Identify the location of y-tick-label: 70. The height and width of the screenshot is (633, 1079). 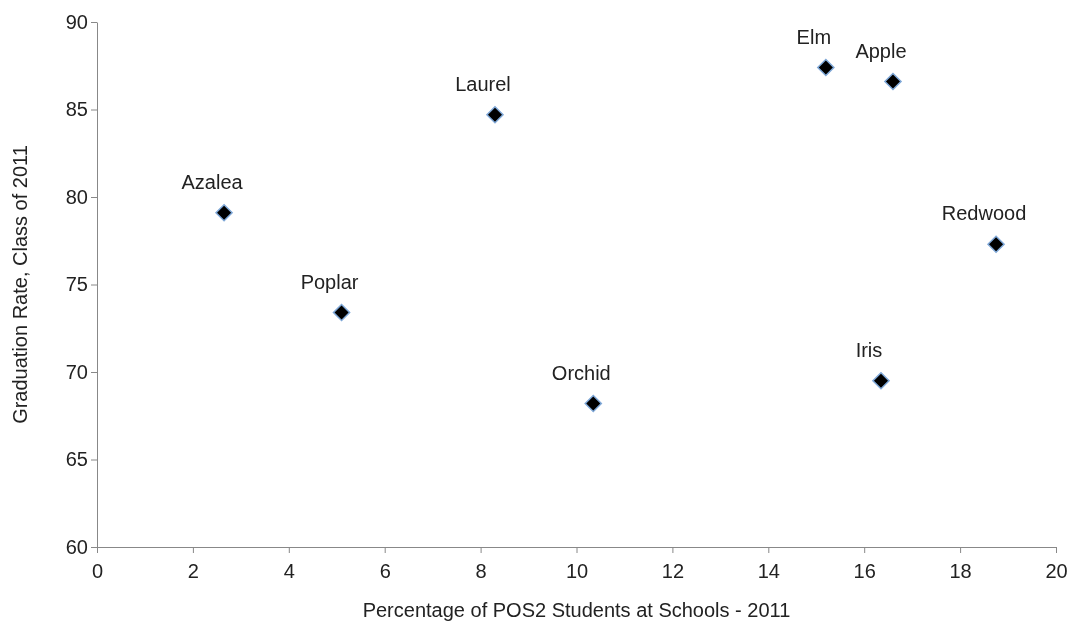
(76, 371).